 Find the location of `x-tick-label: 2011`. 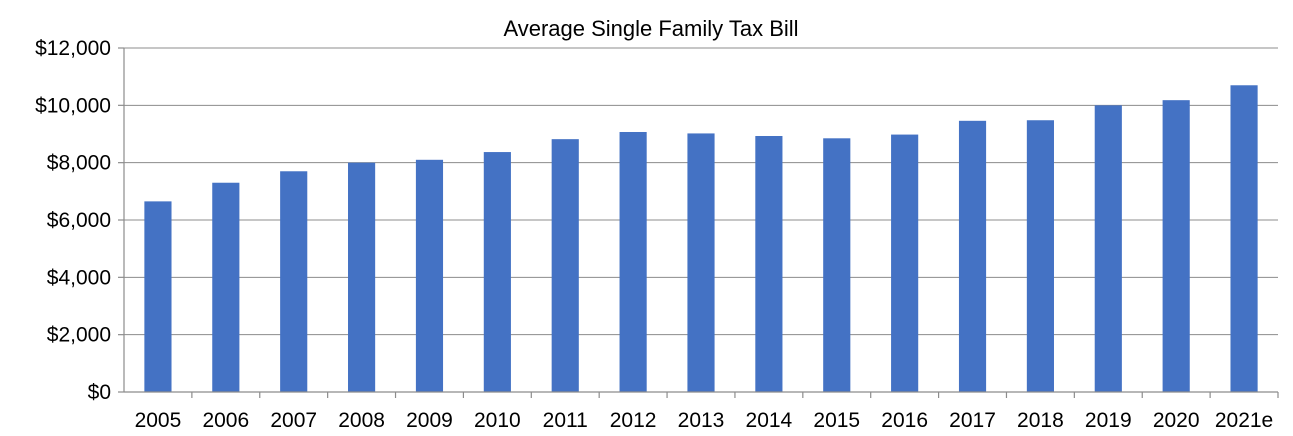

x-tick-label: 2011 is located at coordinates (565, 420).